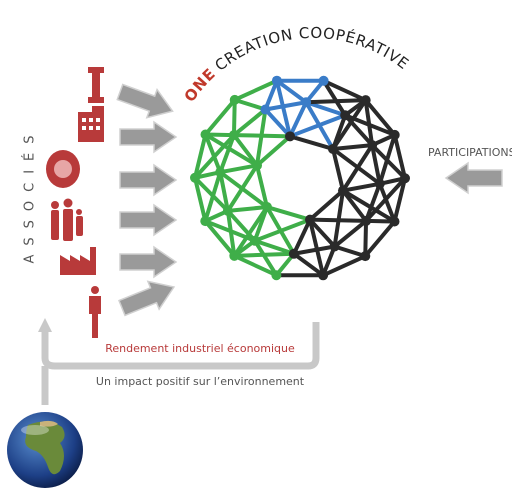  What do you see at coordinates (312, 48) in the screenshot?
I see `title-text: CREATION COOPÉRATIVE` at bounding box center [312, 48].